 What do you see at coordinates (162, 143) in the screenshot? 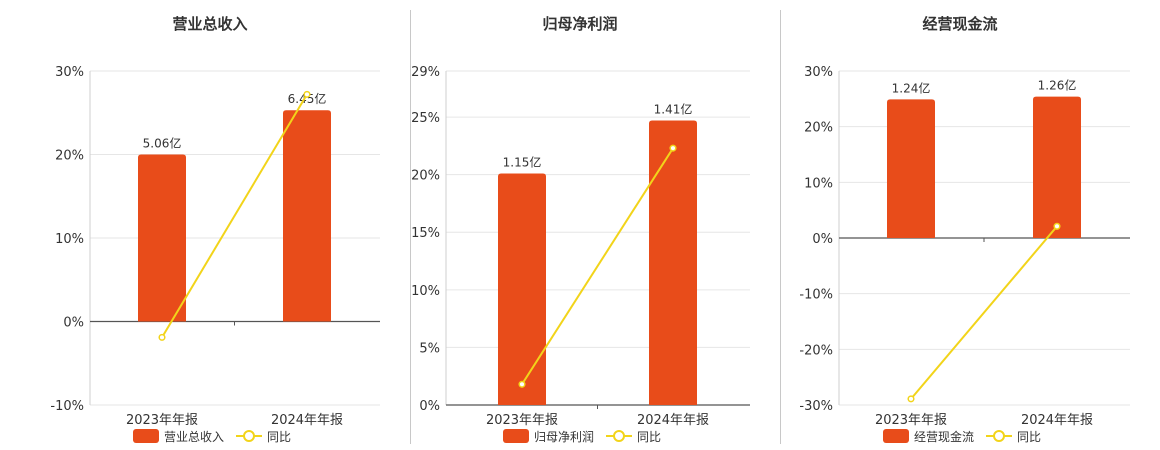
I see `bar-data-label: 5.06亿` at bounding box center [162, 143].